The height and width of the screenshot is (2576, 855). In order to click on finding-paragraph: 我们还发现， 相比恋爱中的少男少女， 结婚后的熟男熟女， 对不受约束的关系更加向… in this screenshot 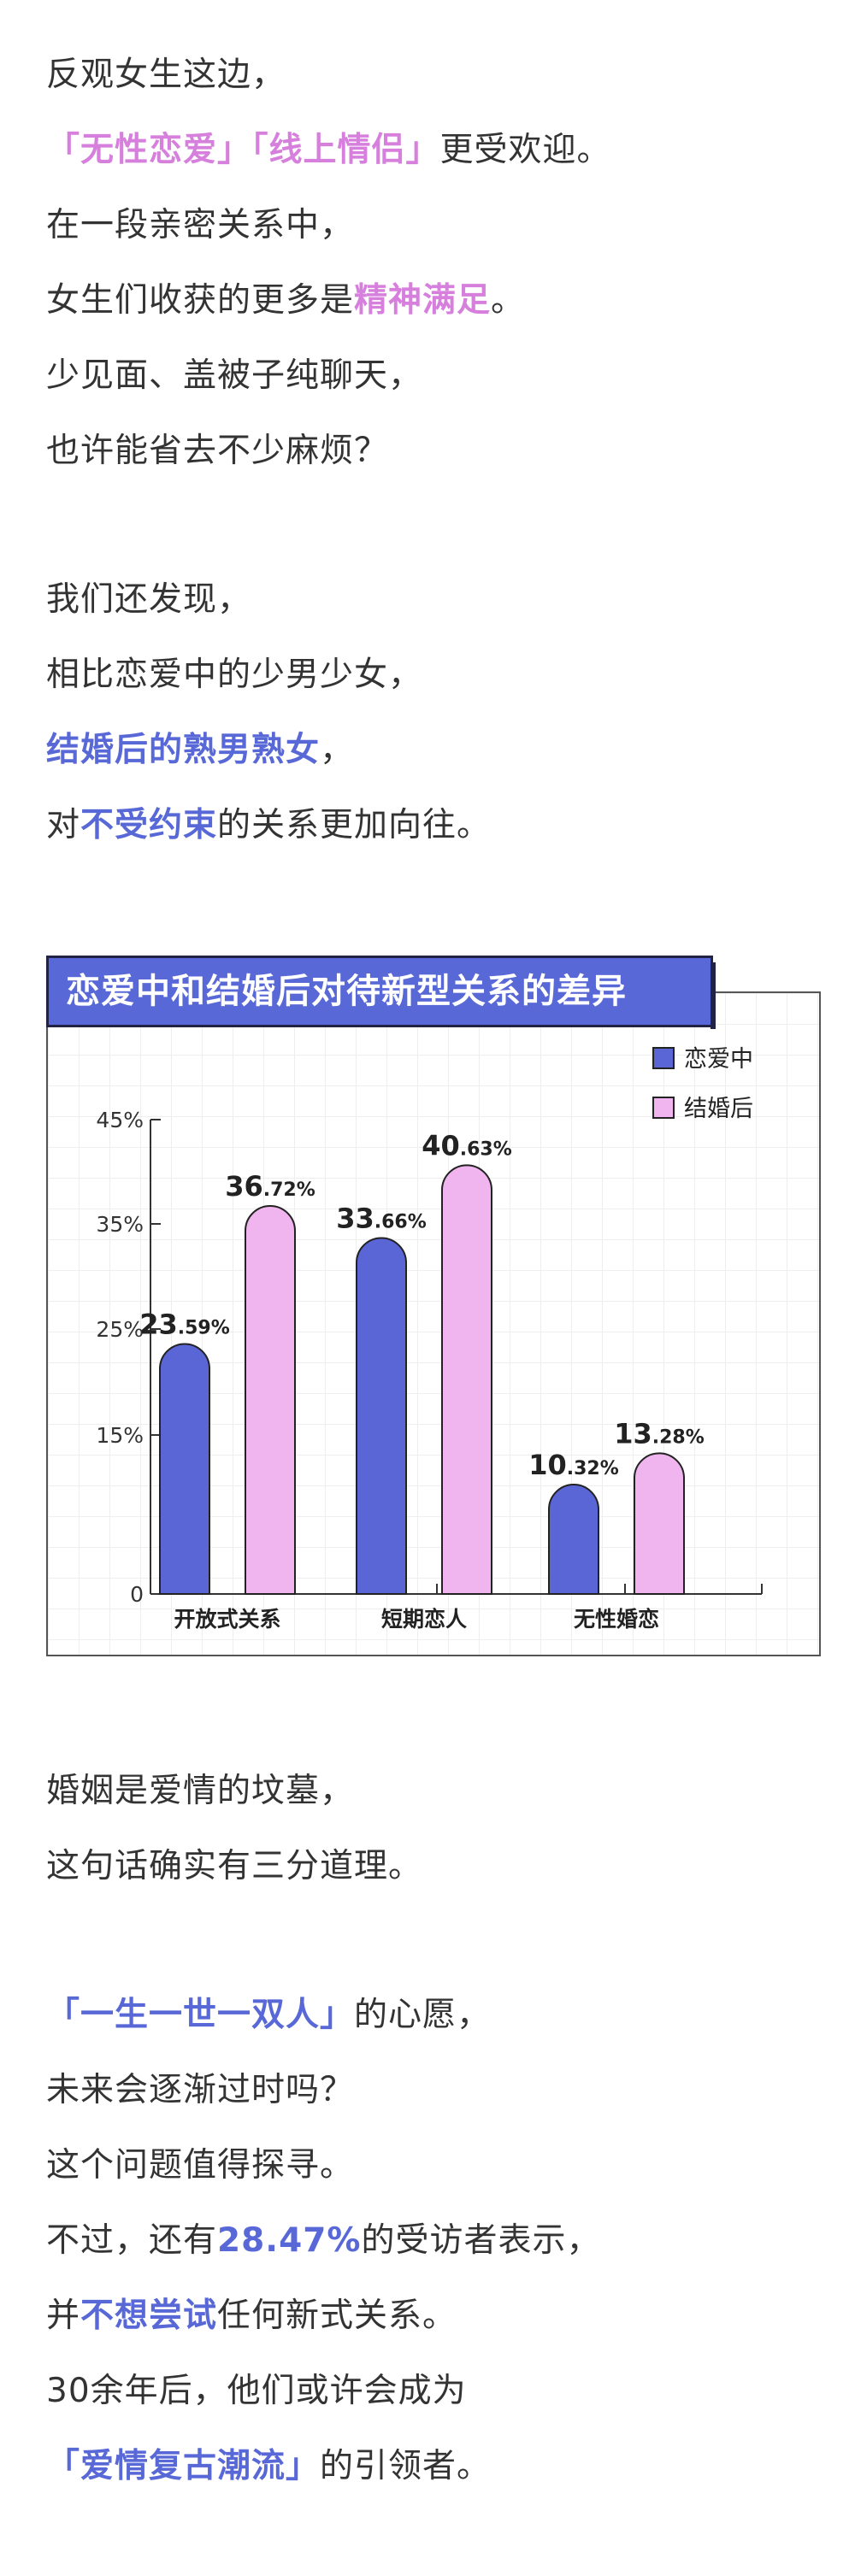, I will do `click(433, 712)`.